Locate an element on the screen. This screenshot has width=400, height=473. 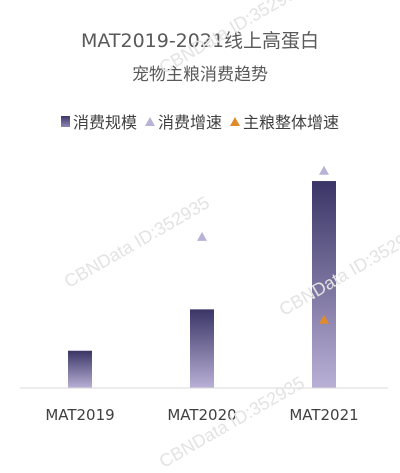
chart-subtitle: 宠物主粮消费趋势 is located at coordinates (200, 75).